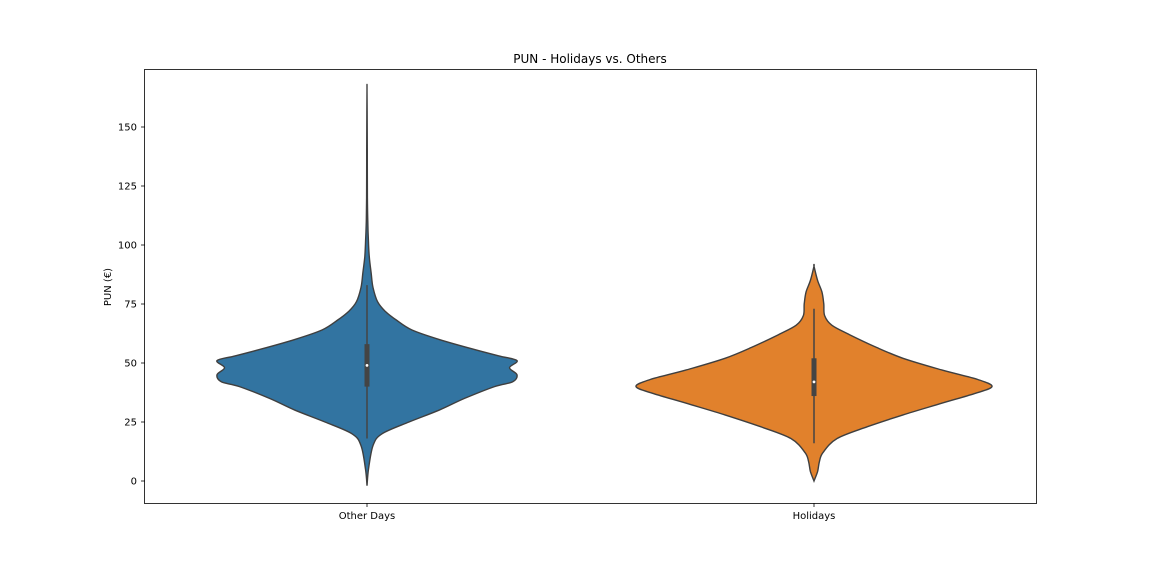  I want to click on y-tick-label: 150, so click(127, 128).